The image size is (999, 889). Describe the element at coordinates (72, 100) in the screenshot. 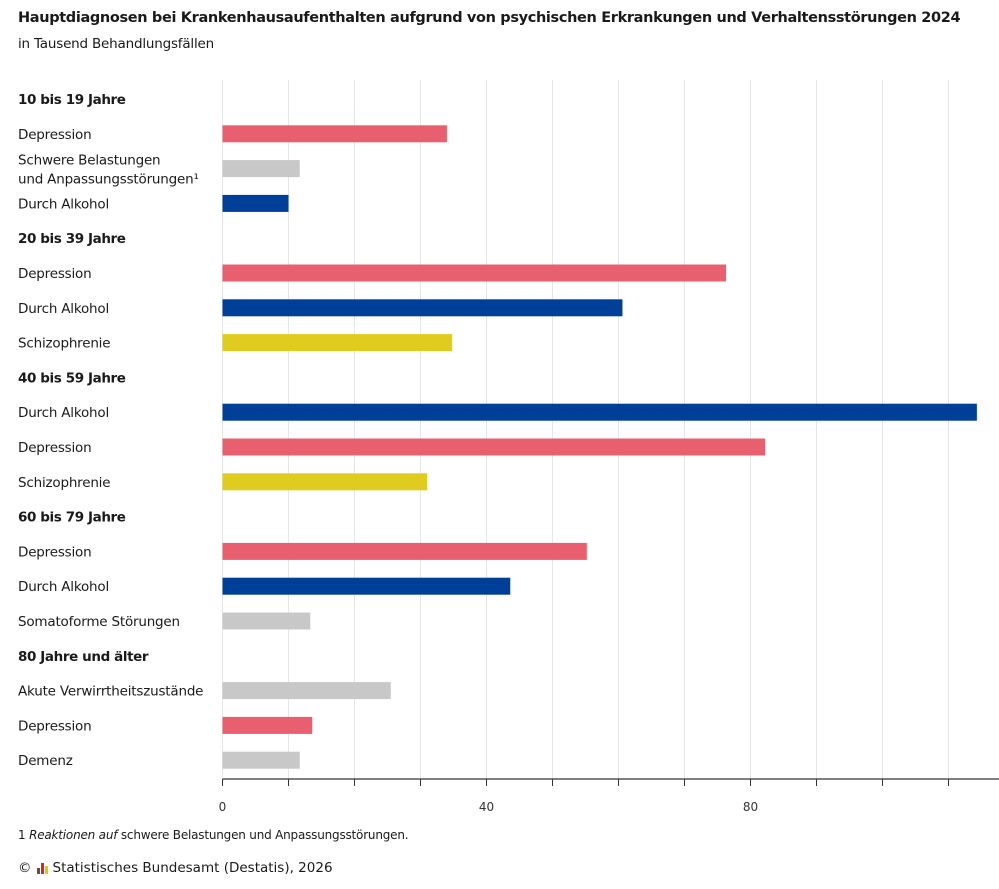

I see `group-label: 10 bis 19 Jahre` at that location.